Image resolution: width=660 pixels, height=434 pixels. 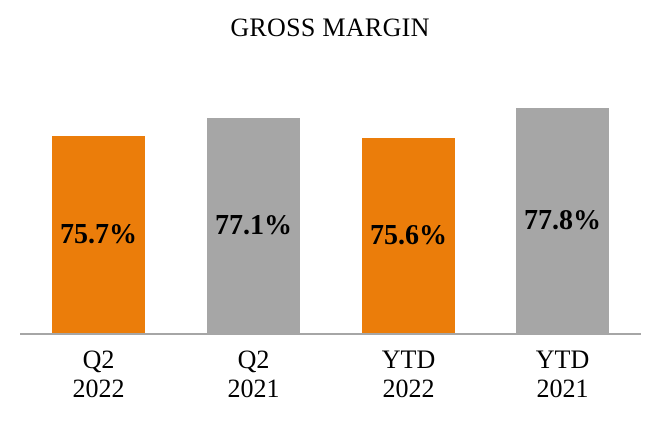 I want to click on x-axis-tick-label: YTD 2022, so click(x=408, y=374).